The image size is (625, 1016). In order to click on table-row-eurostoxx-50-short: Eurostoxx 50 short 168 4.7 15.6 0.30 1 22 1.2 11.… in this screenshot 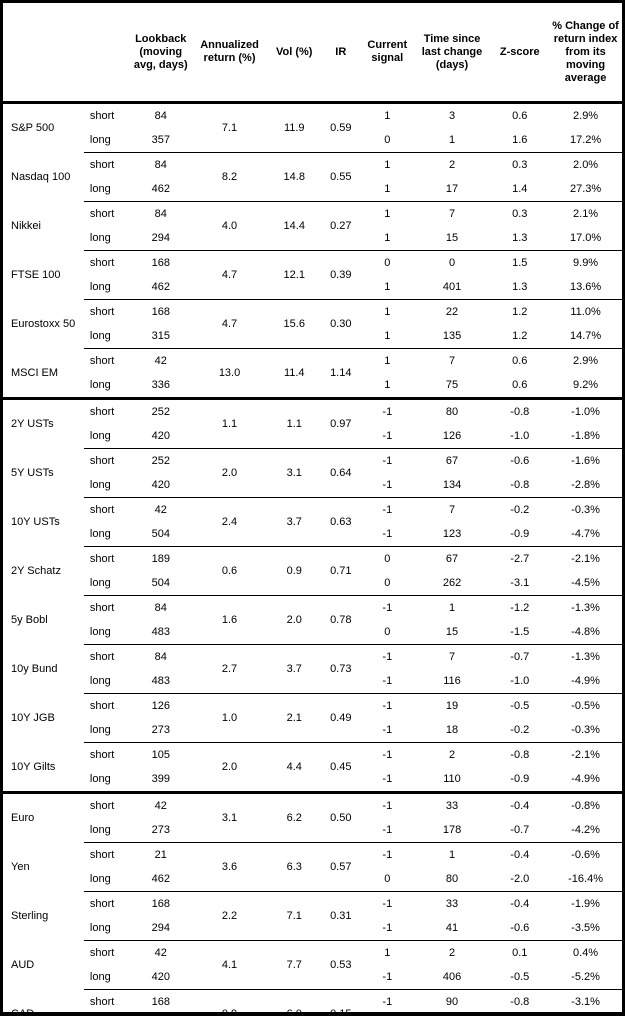, I will do `click(312, 324)`.